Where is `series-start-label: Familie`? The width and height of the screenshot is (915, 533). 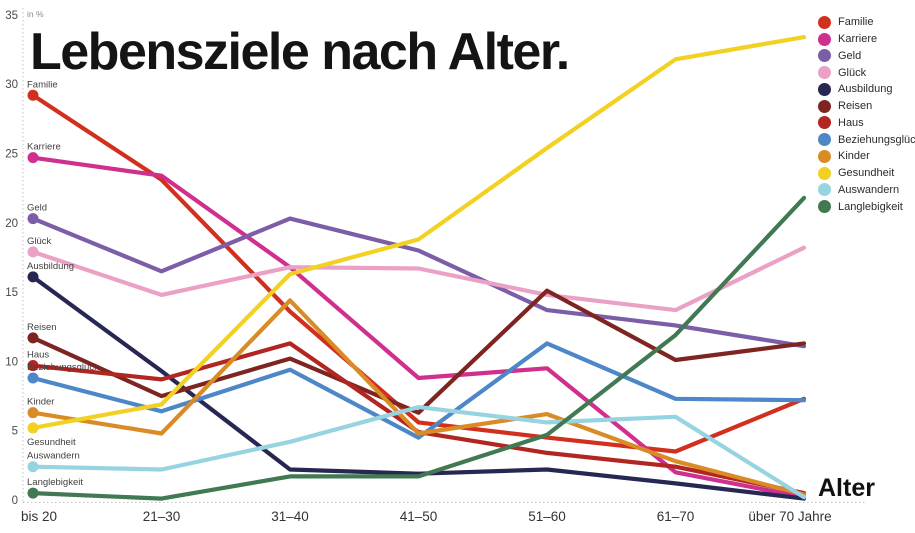 series-start-label: Familie is located at coordinates (42, 84).